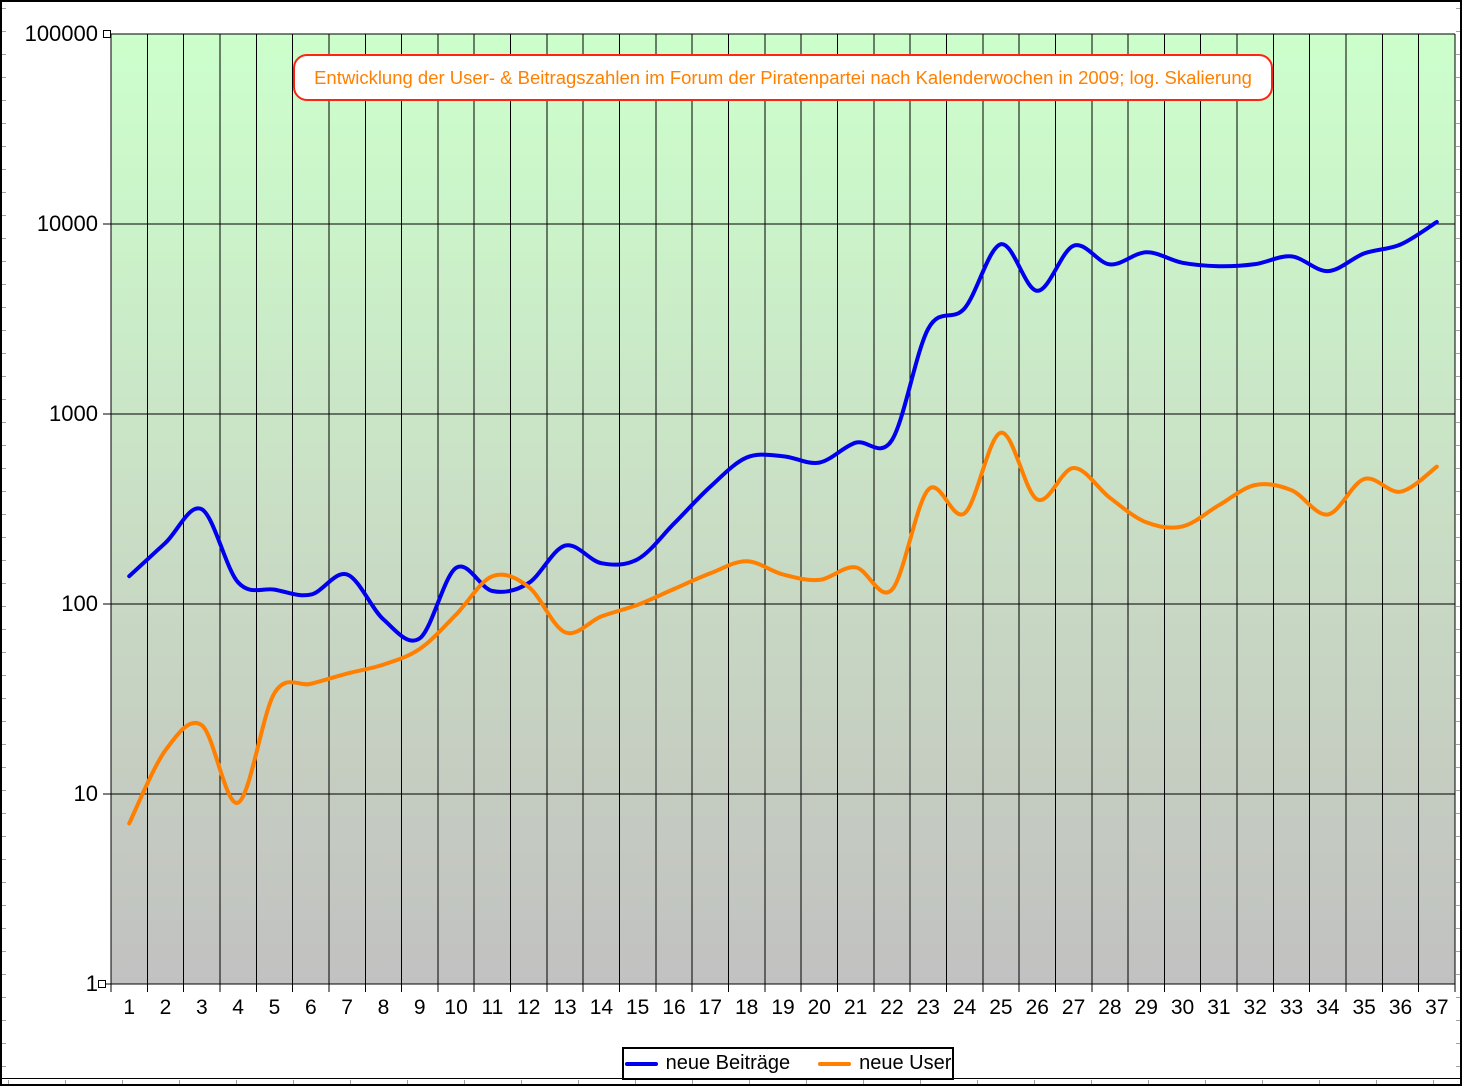 Image resolution: width=1462 pixels, height=1088 pixels. What do you see at coordinates (107, 34) in the screenshot?
I see `axis-handle-top` at bounding box center [107, 34].